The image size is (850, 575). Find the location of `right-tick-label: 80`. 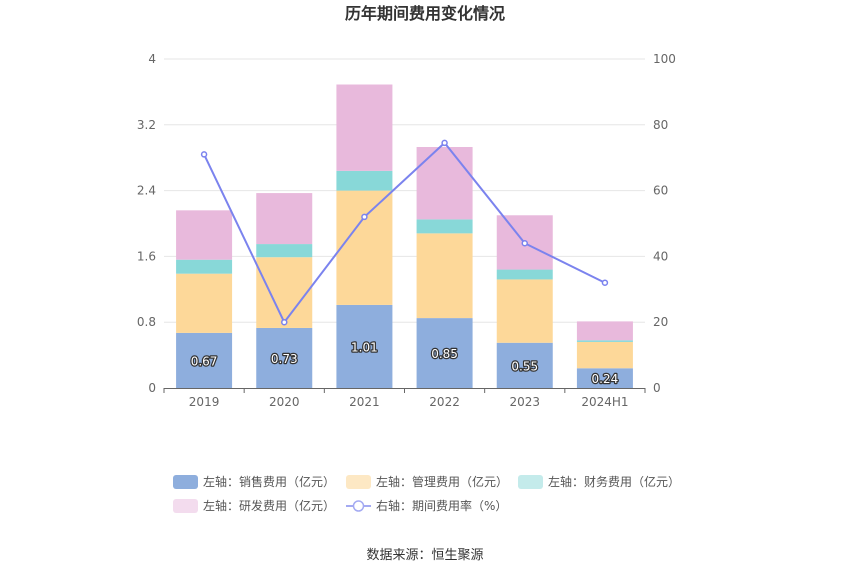

right-tick-label: 80 is located at coordinates (660, 125).